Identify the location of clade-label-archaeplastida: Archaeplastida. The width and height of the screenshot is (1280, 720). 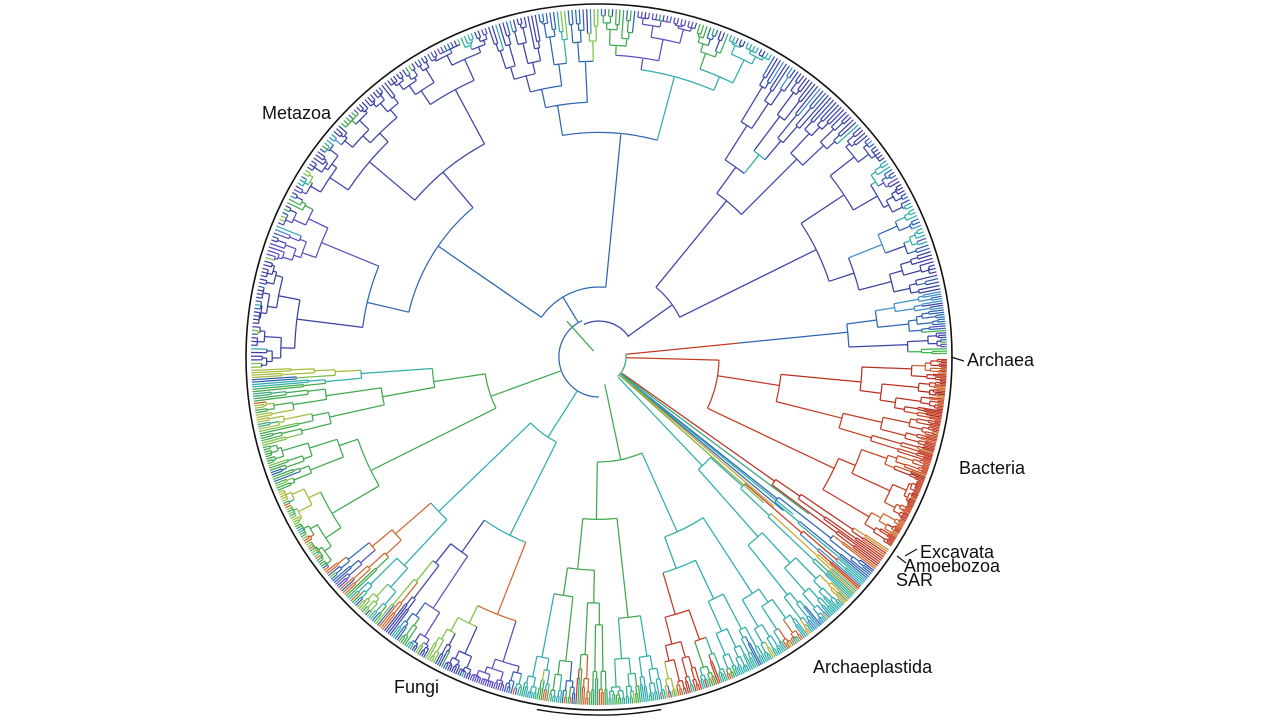
(873, 667).